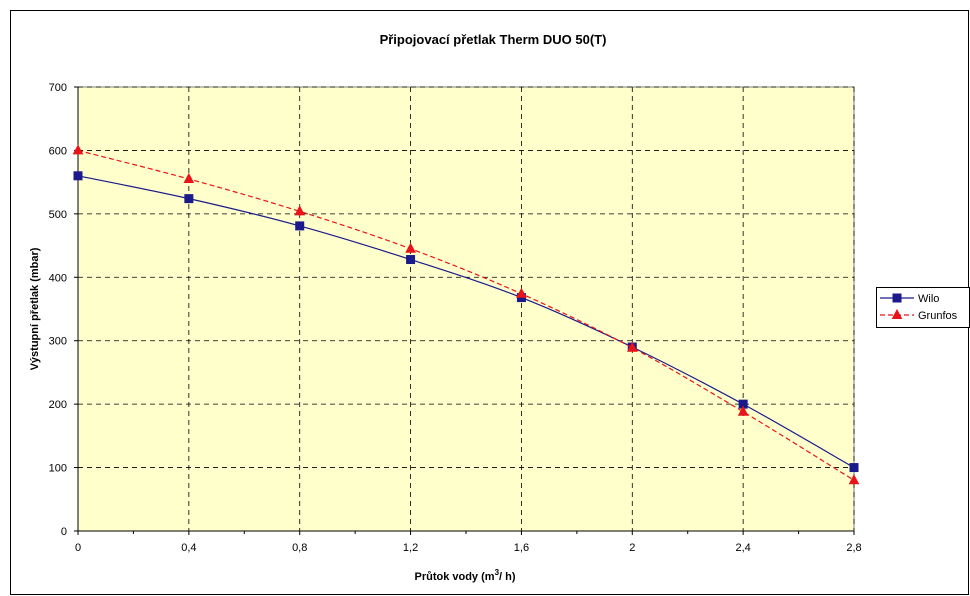  What do you see at coordinates (897, 313) in the screenshot?
I see `legend-marker-grunfos` at bounding box center [897, 313].